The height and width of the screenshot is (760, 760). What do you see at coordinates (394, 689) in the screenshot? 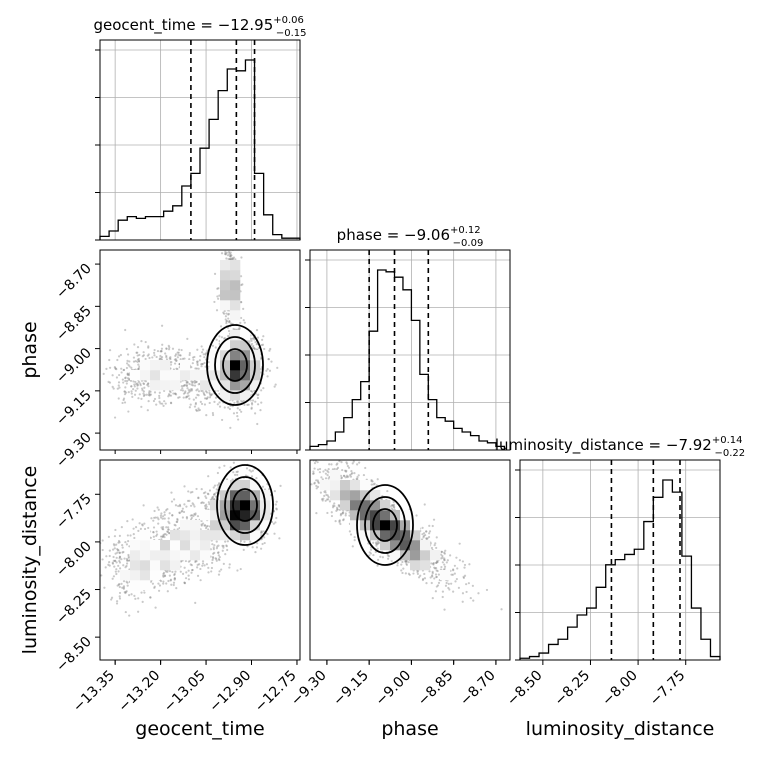
I see `x-tick-label: −9.00` at bounding box center [394, 689].